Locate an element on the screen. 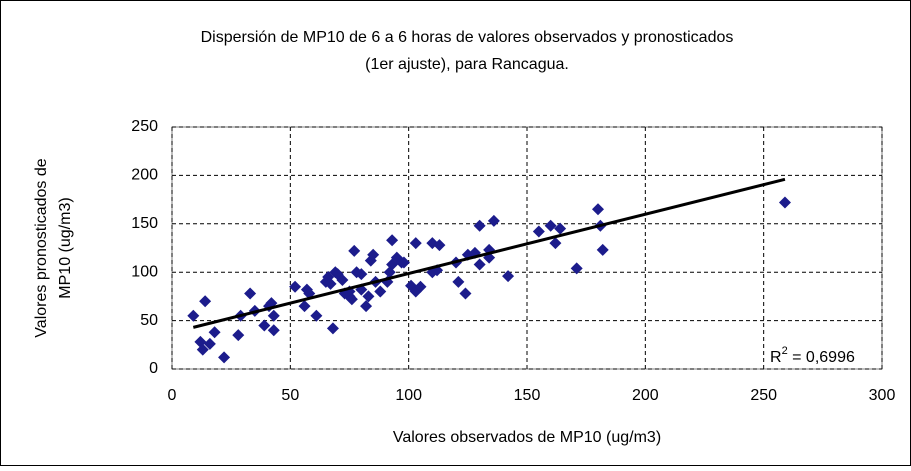 This screenshot has width=911, height=471. x-tick-label: 0 is located at coordinates (172, 395).